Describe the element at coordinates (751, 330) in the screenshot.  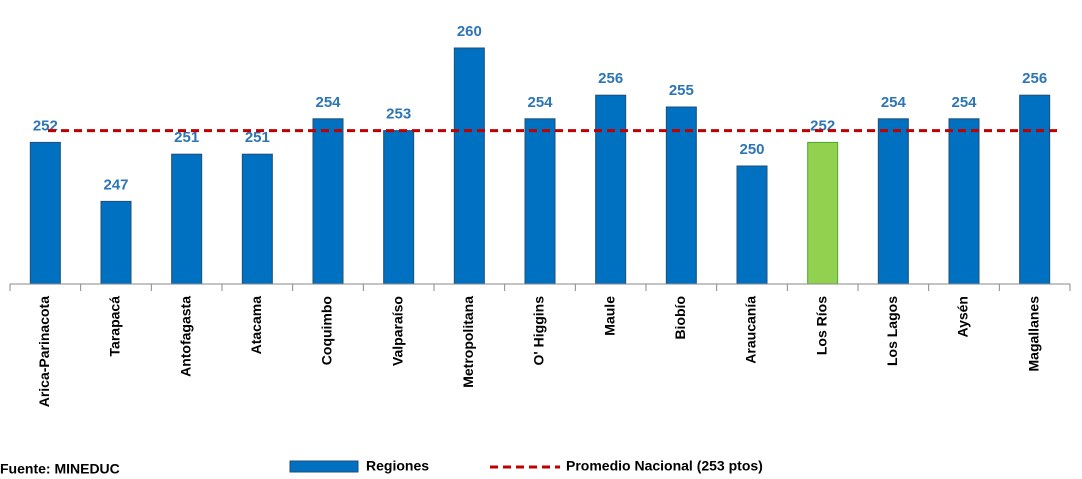
I see `x-tick-label: Araucanía` at that location.